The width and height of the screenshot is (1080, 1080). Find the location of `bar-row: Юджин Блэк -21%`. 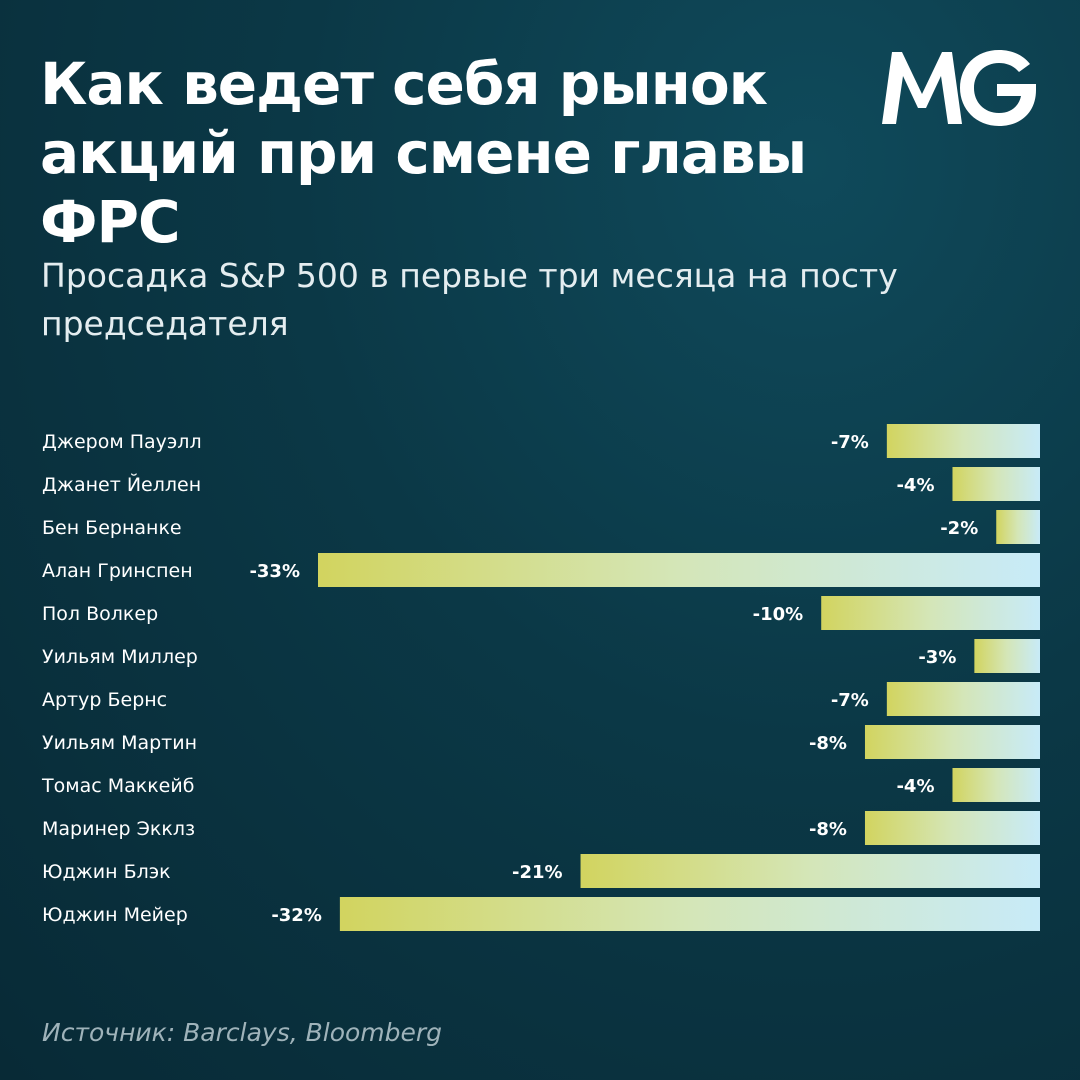

bar-row: Юджин Блэк -21% is located at coordinates (541, 871).